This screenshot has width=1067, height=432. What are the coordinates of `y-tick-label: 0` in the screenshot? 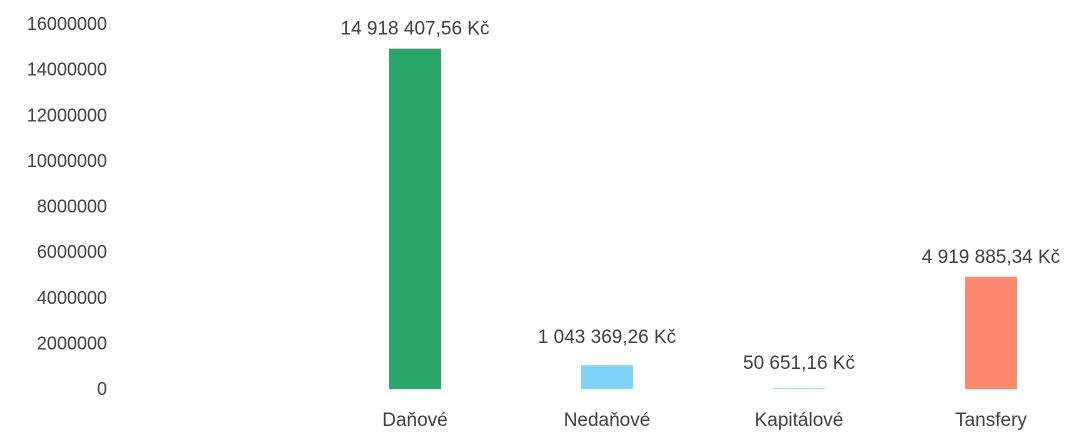 It's located at (102, 389).